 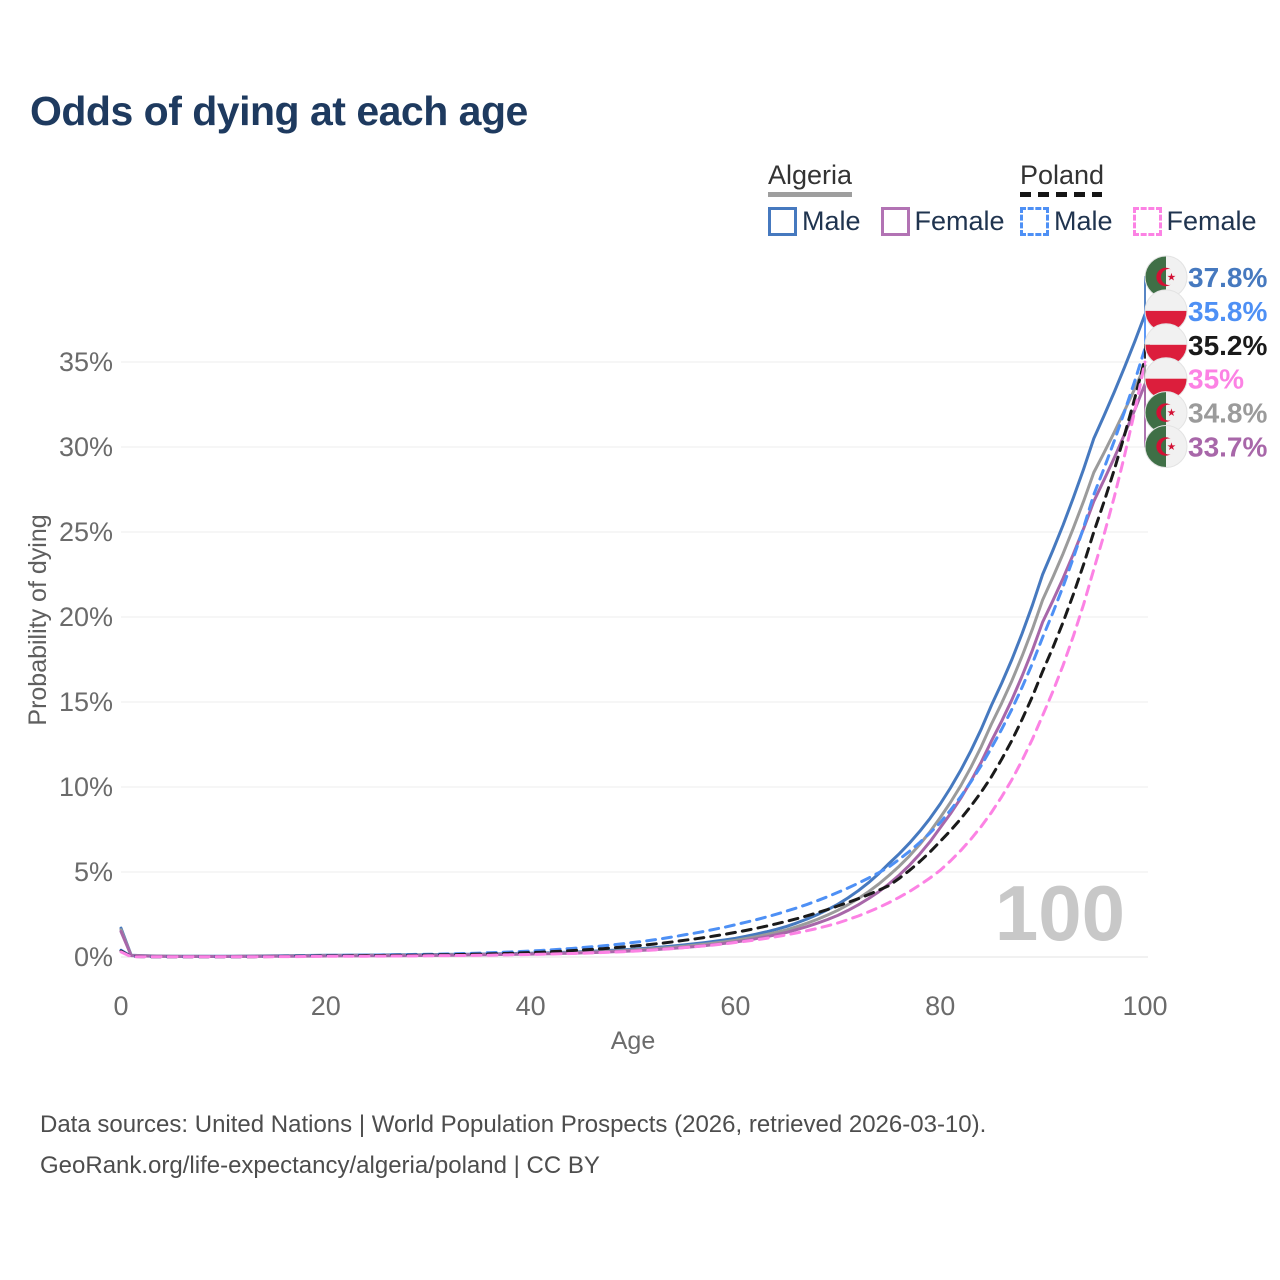 I want to click on legend-item-algeria-female-label: Female, so click(x=959, y=221).